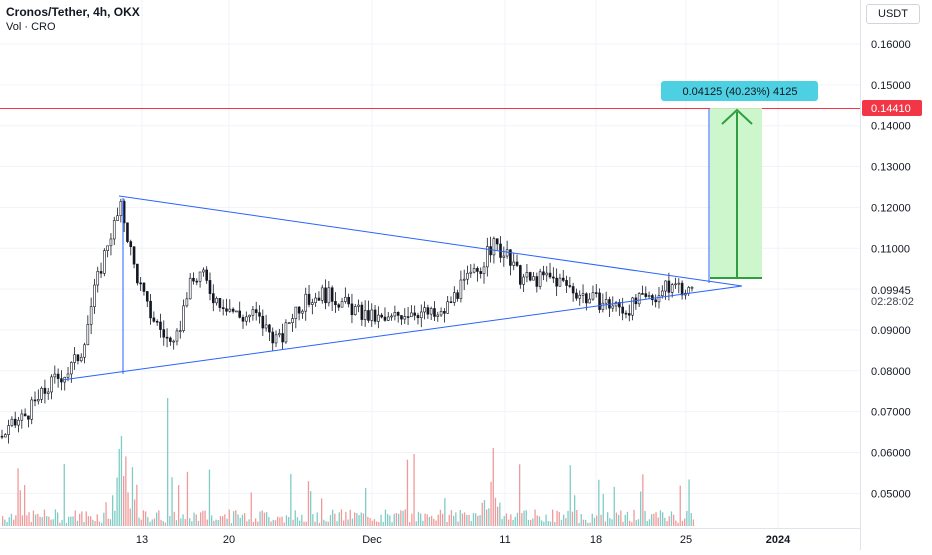  Describe the element at coordinates (686, 540) in the screenshot. I see `time-tick-label: 25` at that location.